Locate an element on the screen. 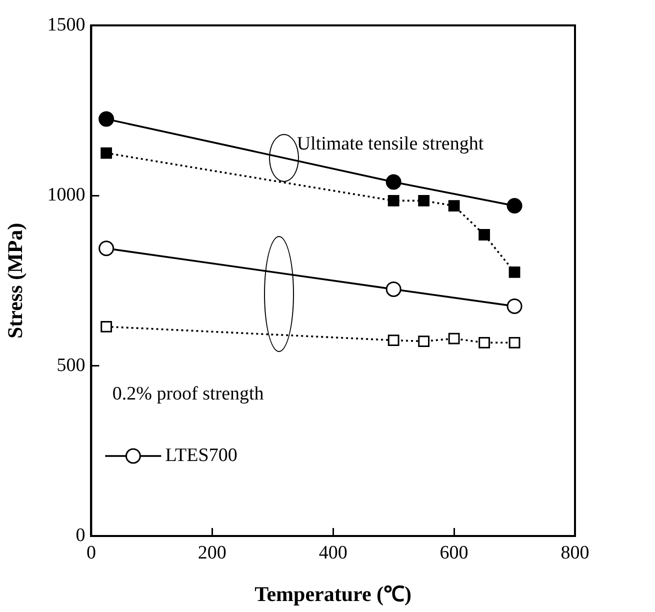 The width and height of the screenshot is (655, 612). y-tick-label: 1000 is located at coordinates (66, 195).